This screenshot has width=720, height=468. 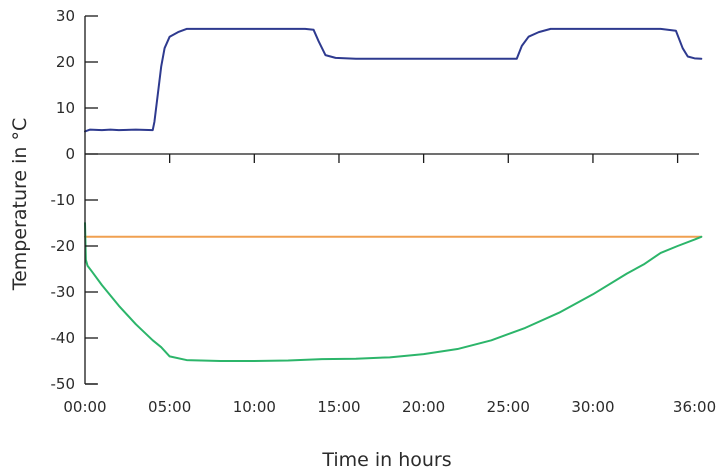 What do you see at coordinates (63, 292) in the screenshot?
I see `y-tick-label: -30` at bounding box center [63, 292].